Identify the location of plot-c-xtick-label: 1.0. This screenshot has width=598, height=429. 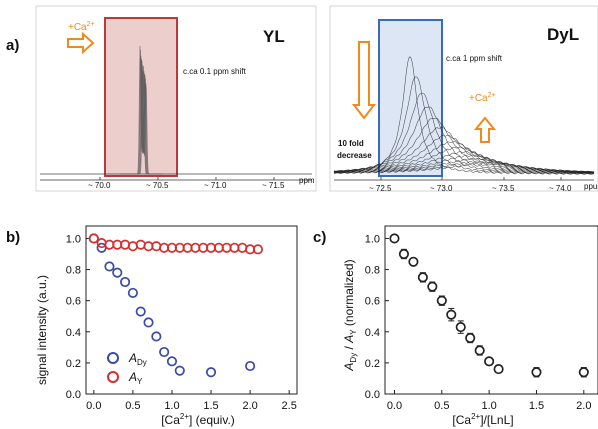
(488, 406).